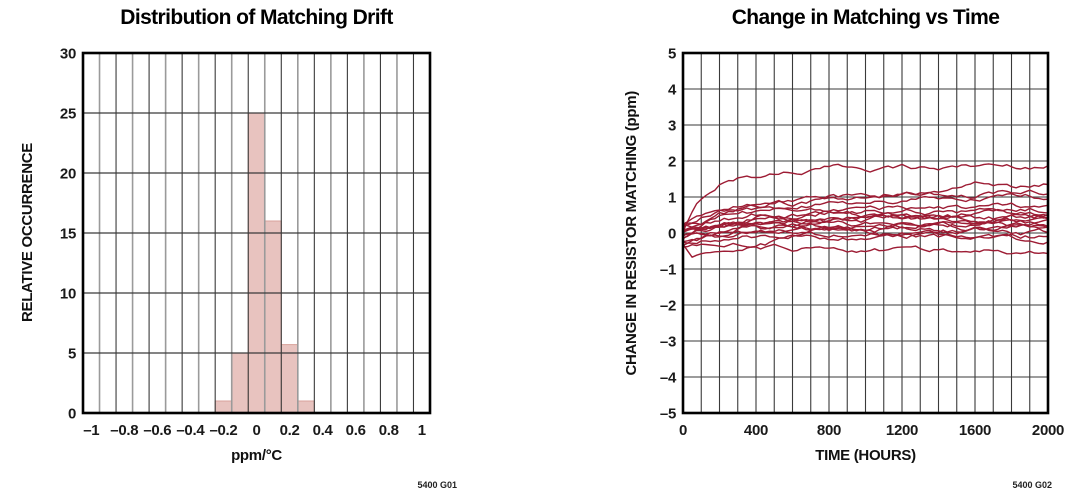 The height and width of the screenshot is (502, 1092). Describe the element at coordinates (124, 430) in the screenshot. I see `svg-text: –0.8` at that location.